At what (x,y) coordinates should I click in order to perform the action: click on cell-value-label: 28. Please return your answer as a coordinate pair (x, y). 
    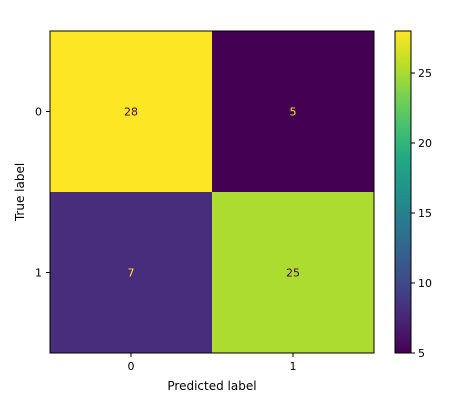
    Looking at the image, I should click on (131, 112).